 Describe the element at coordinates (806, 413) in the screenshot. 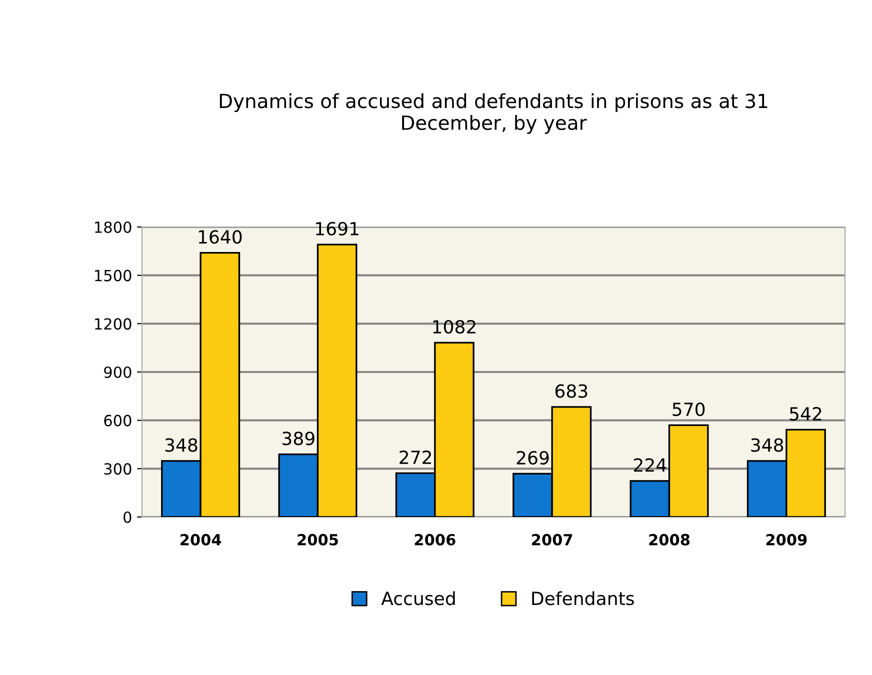

I see `data-label: 542` at that location.